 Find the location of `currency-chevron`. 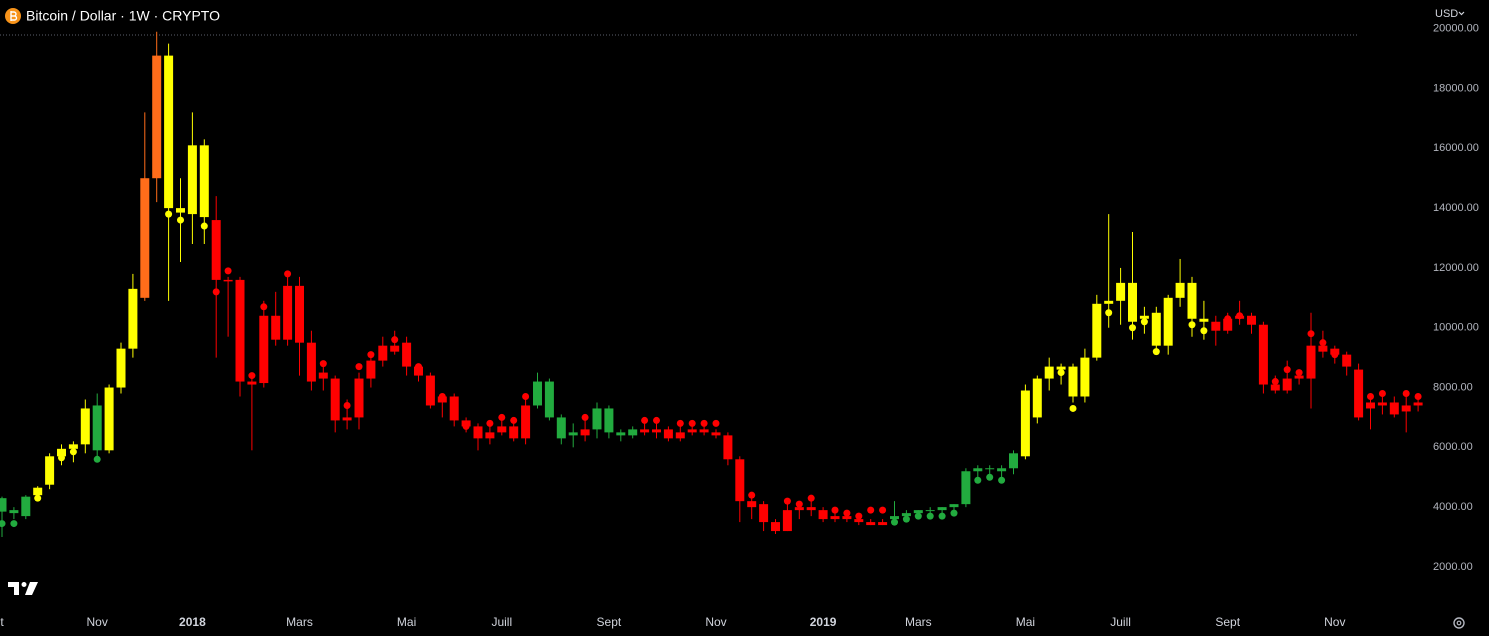

currency-chevron is located at coordinates (1461, 13).